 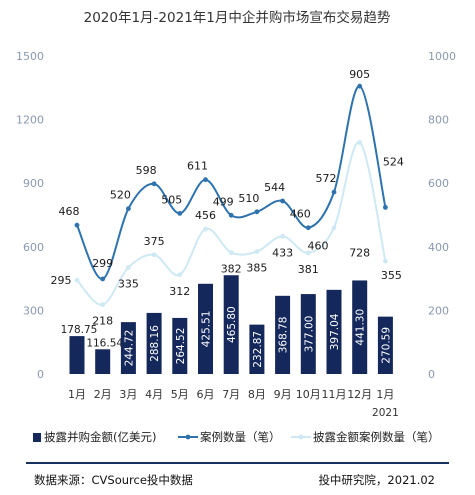 I want to click on line-value-label: 299, so click(x=102, y=263).